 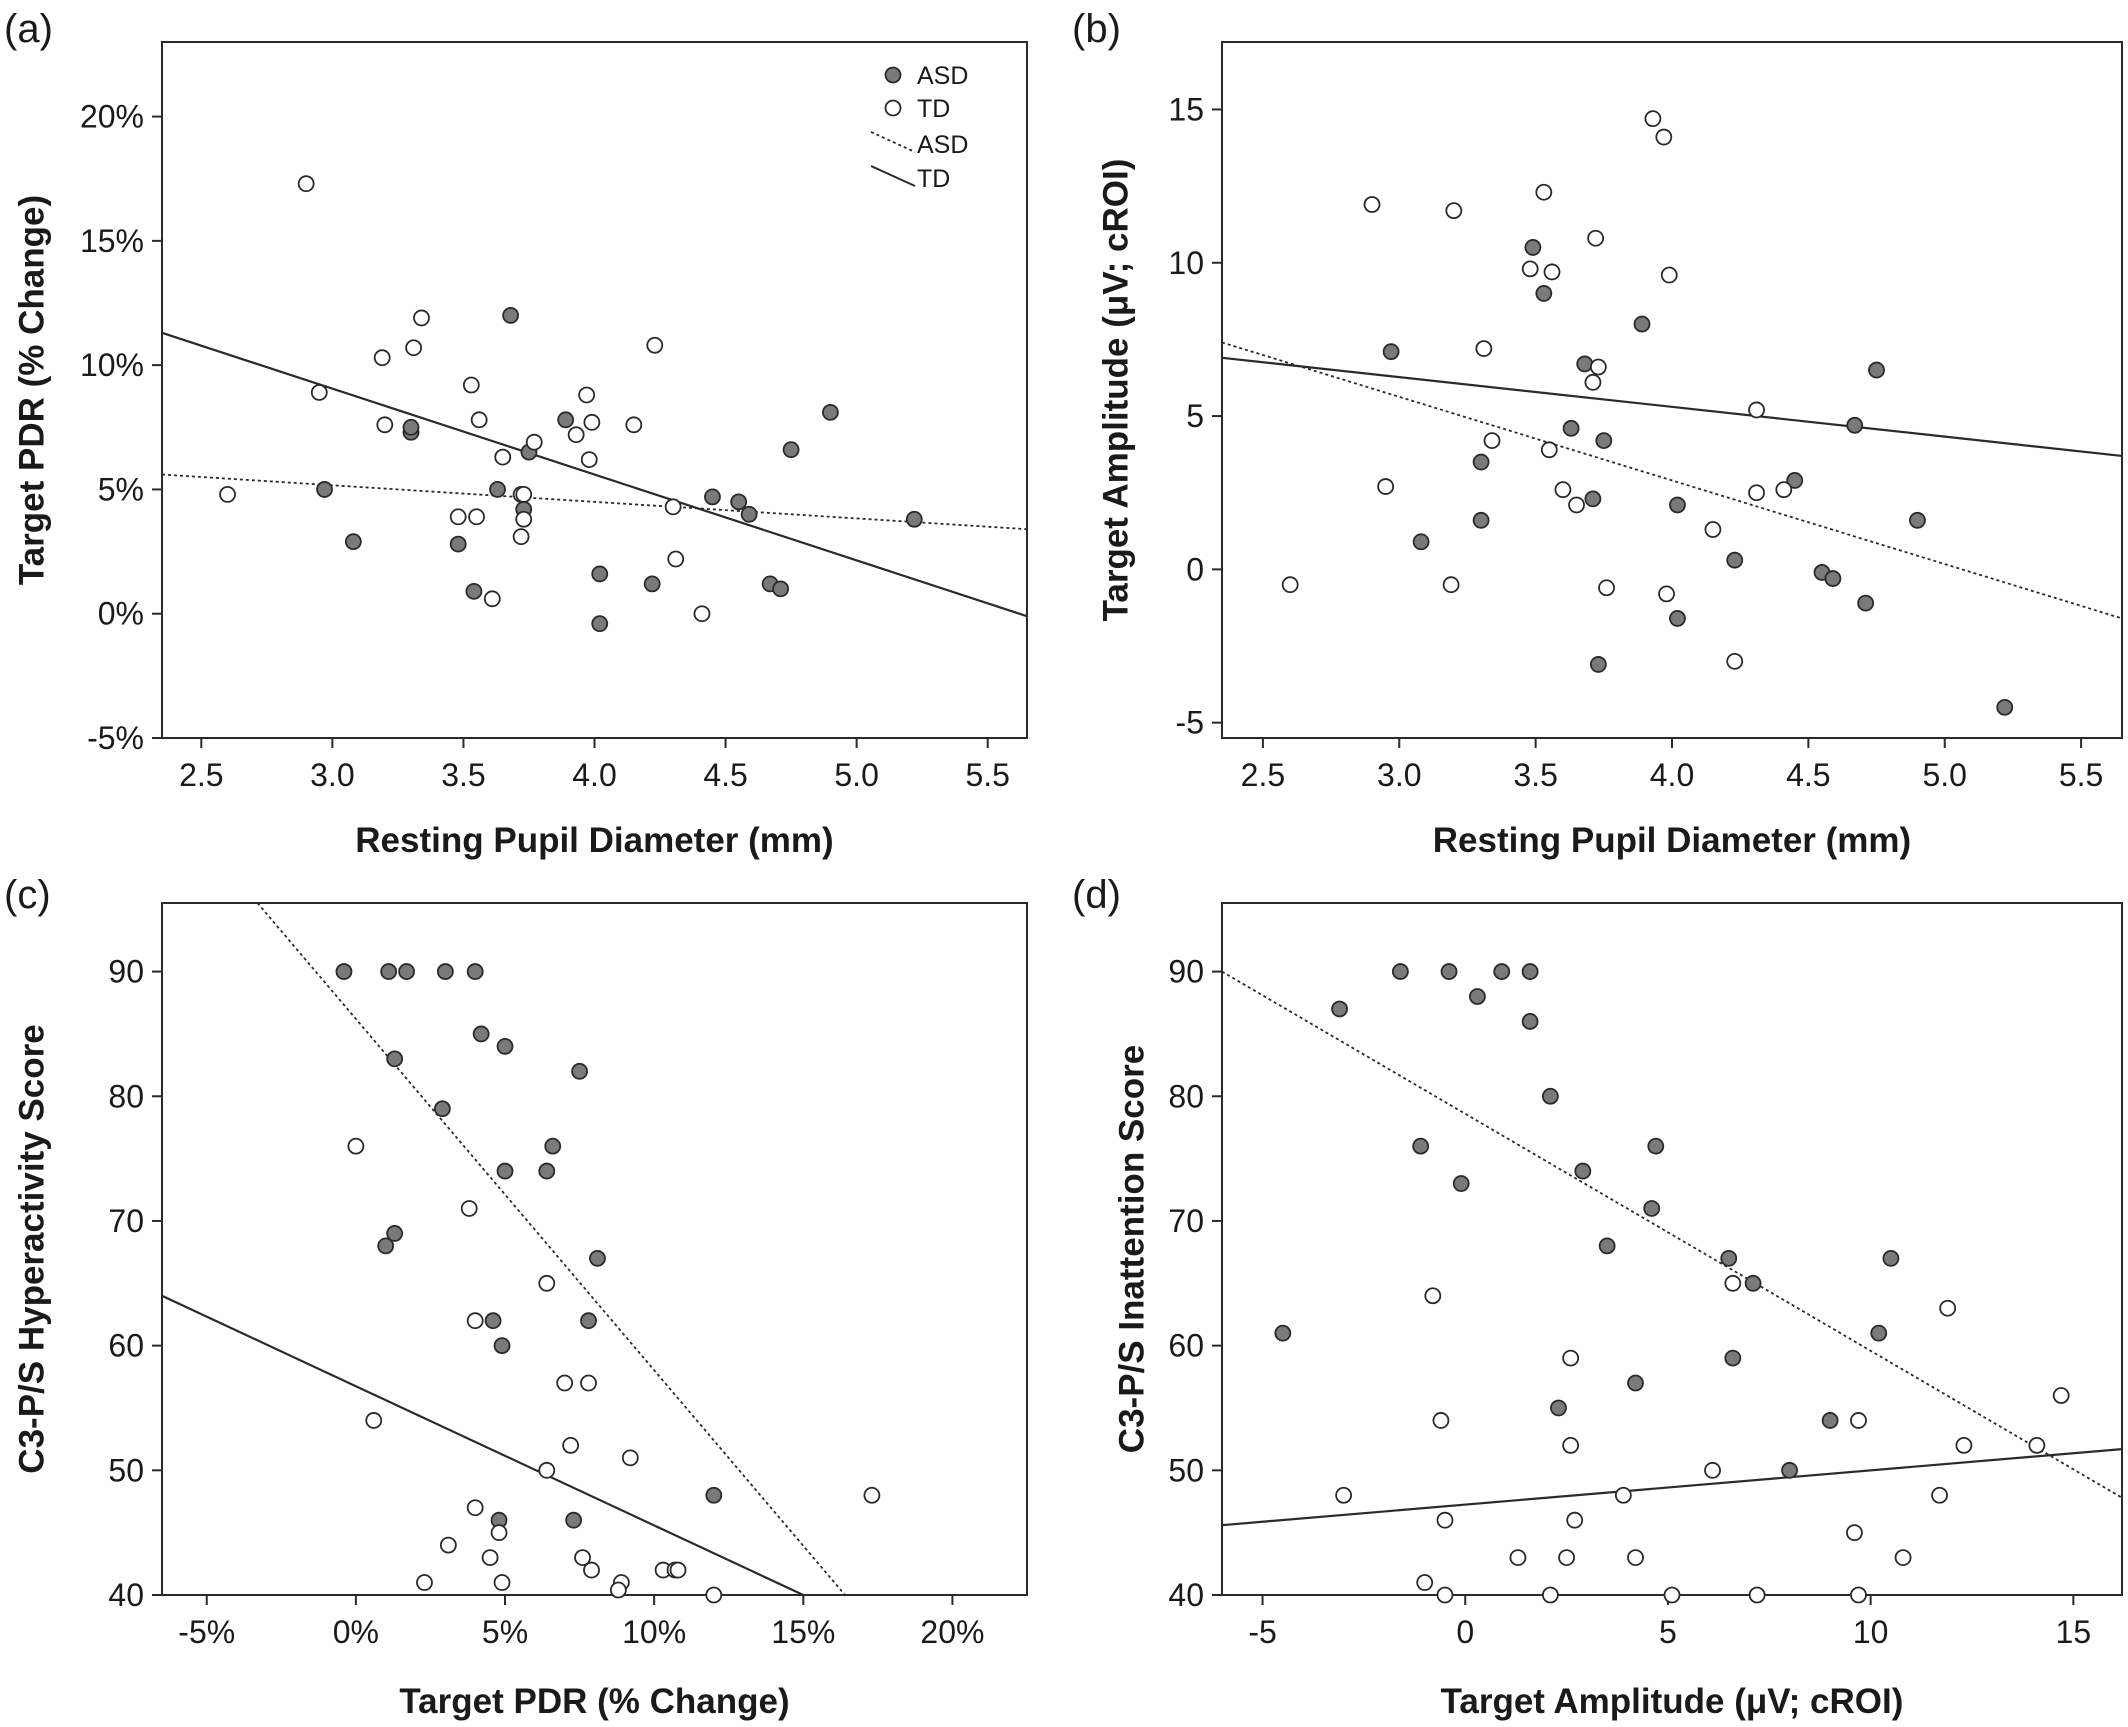 I want to click on y-axis-title: C3-P/S Inattention Score, so click(x=1132, y=1249).